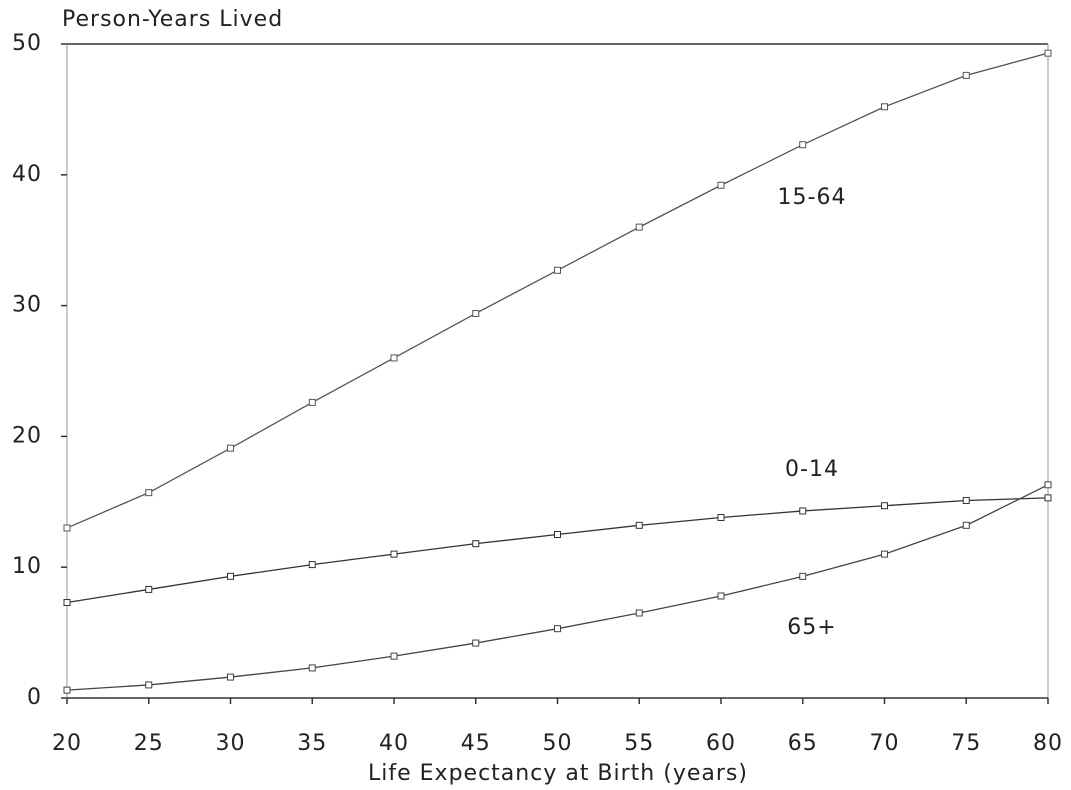 This screenshot has height=790, width=1071. What do you see at coordinates (149, 743) in the screenshot?
I see `x-tick-label: 25` at bounding box center [149, 743].